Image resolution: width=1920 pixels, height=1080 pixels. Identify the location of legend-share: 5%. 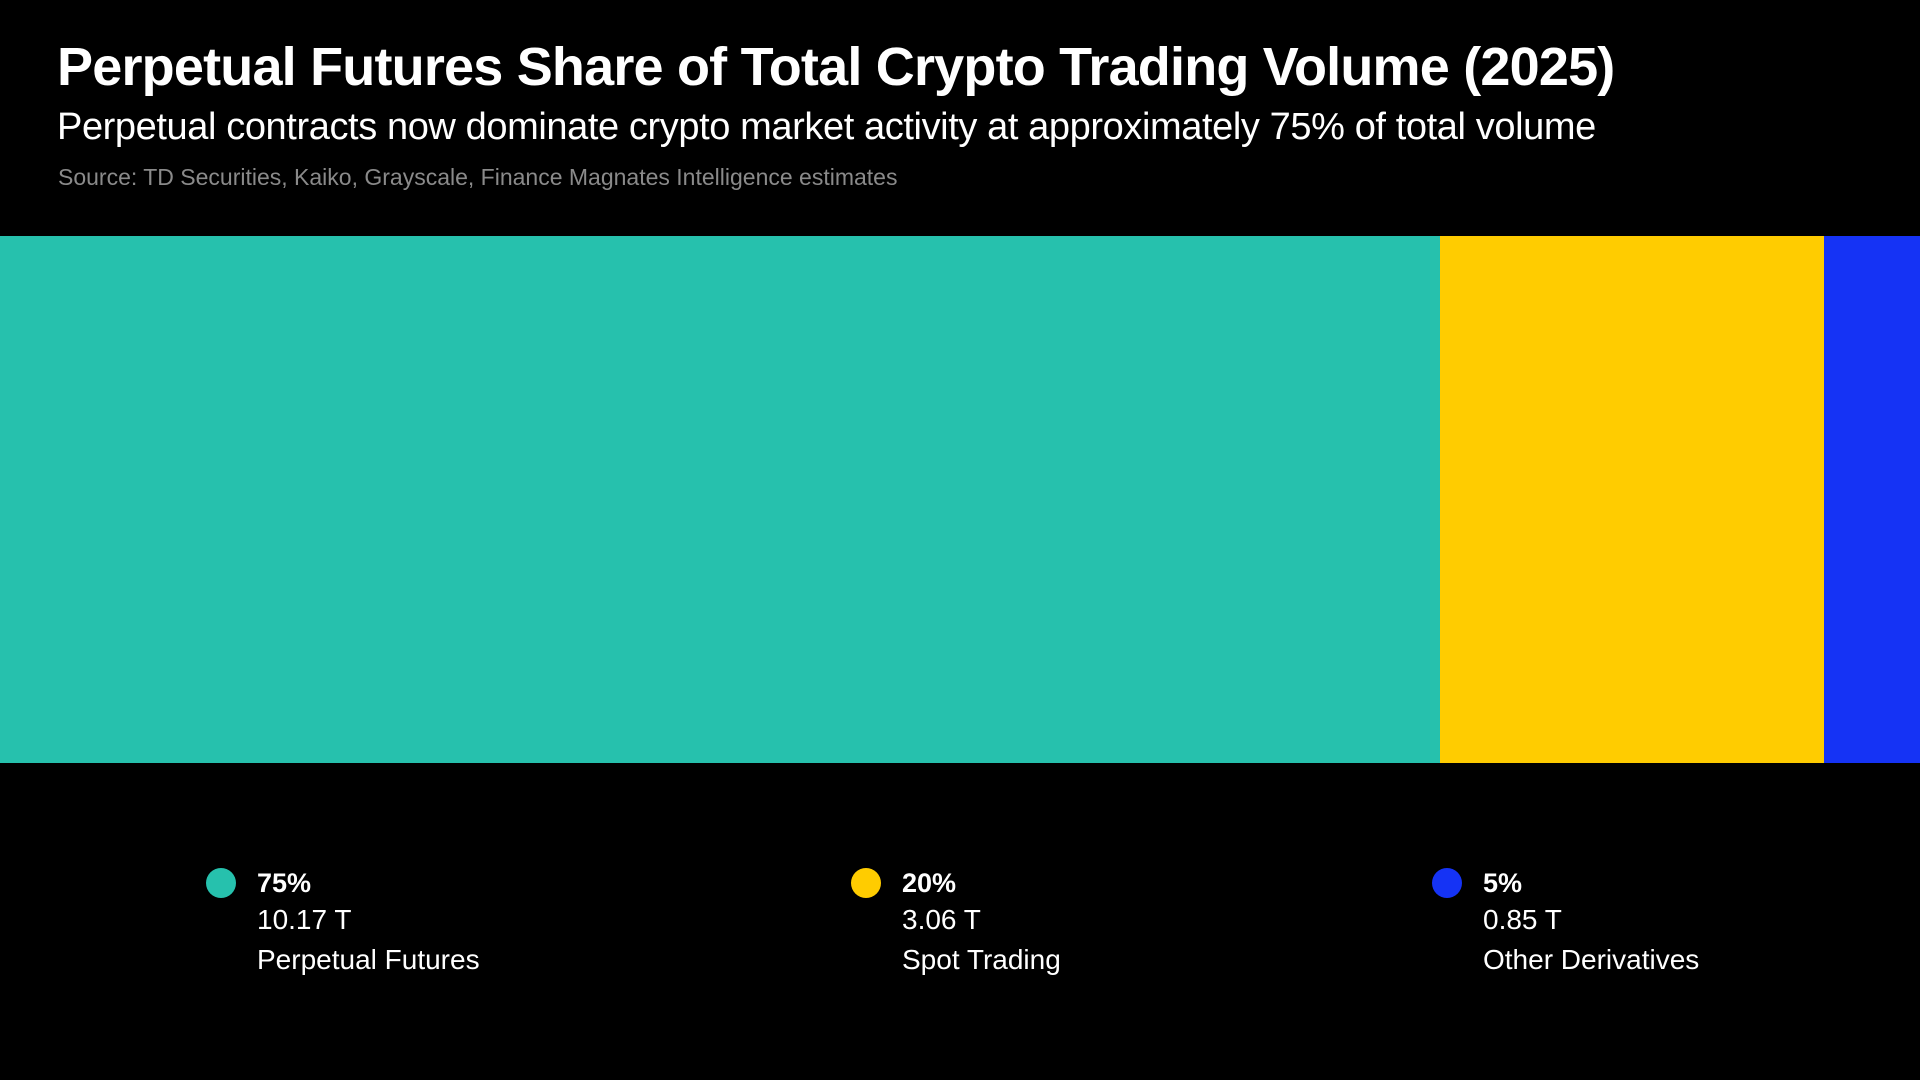
(1503, 883).